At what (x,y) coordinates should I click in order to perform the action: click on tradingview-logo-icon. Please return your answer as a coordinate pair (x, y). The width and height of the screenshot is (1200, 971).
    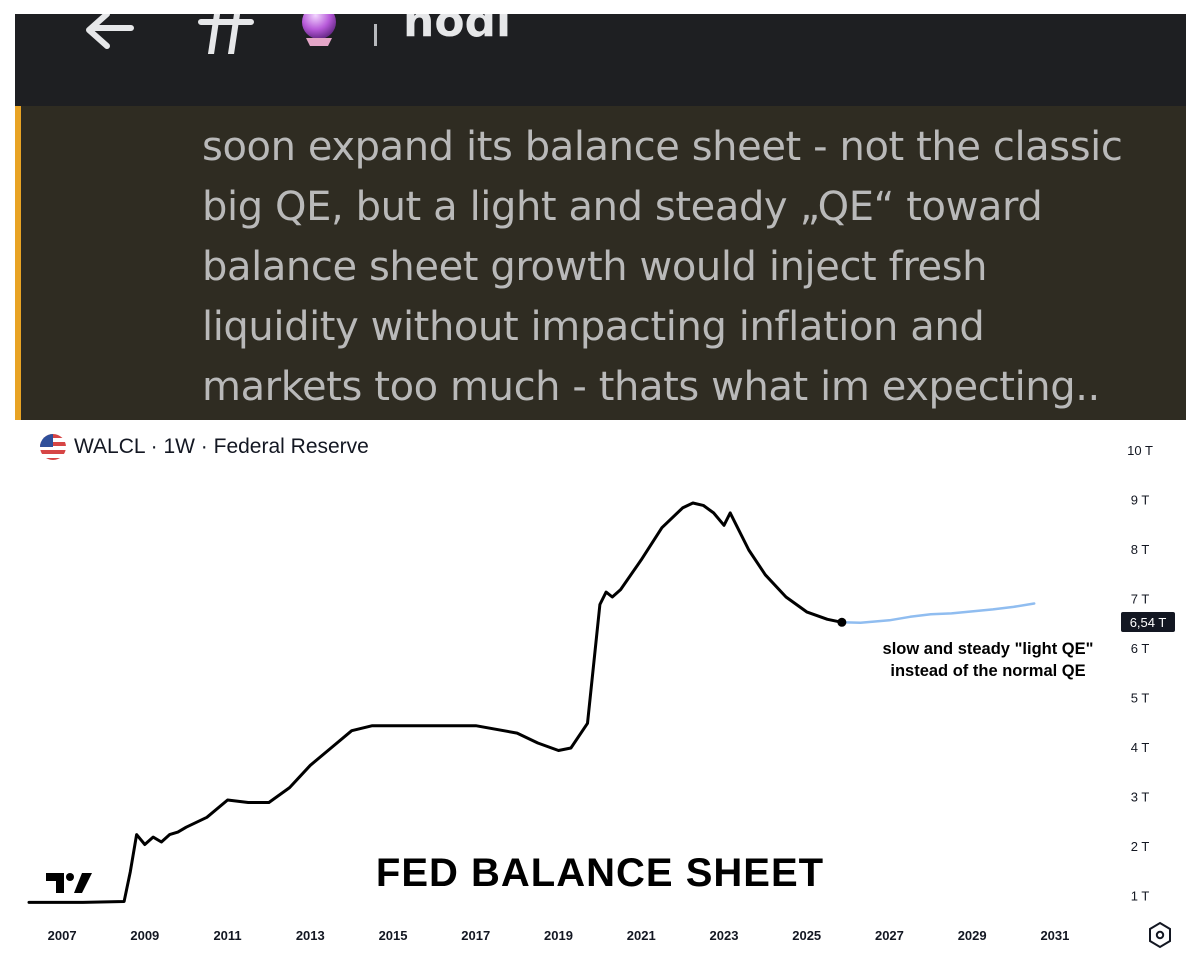
    Looking at the image, I should click on (69, 883).